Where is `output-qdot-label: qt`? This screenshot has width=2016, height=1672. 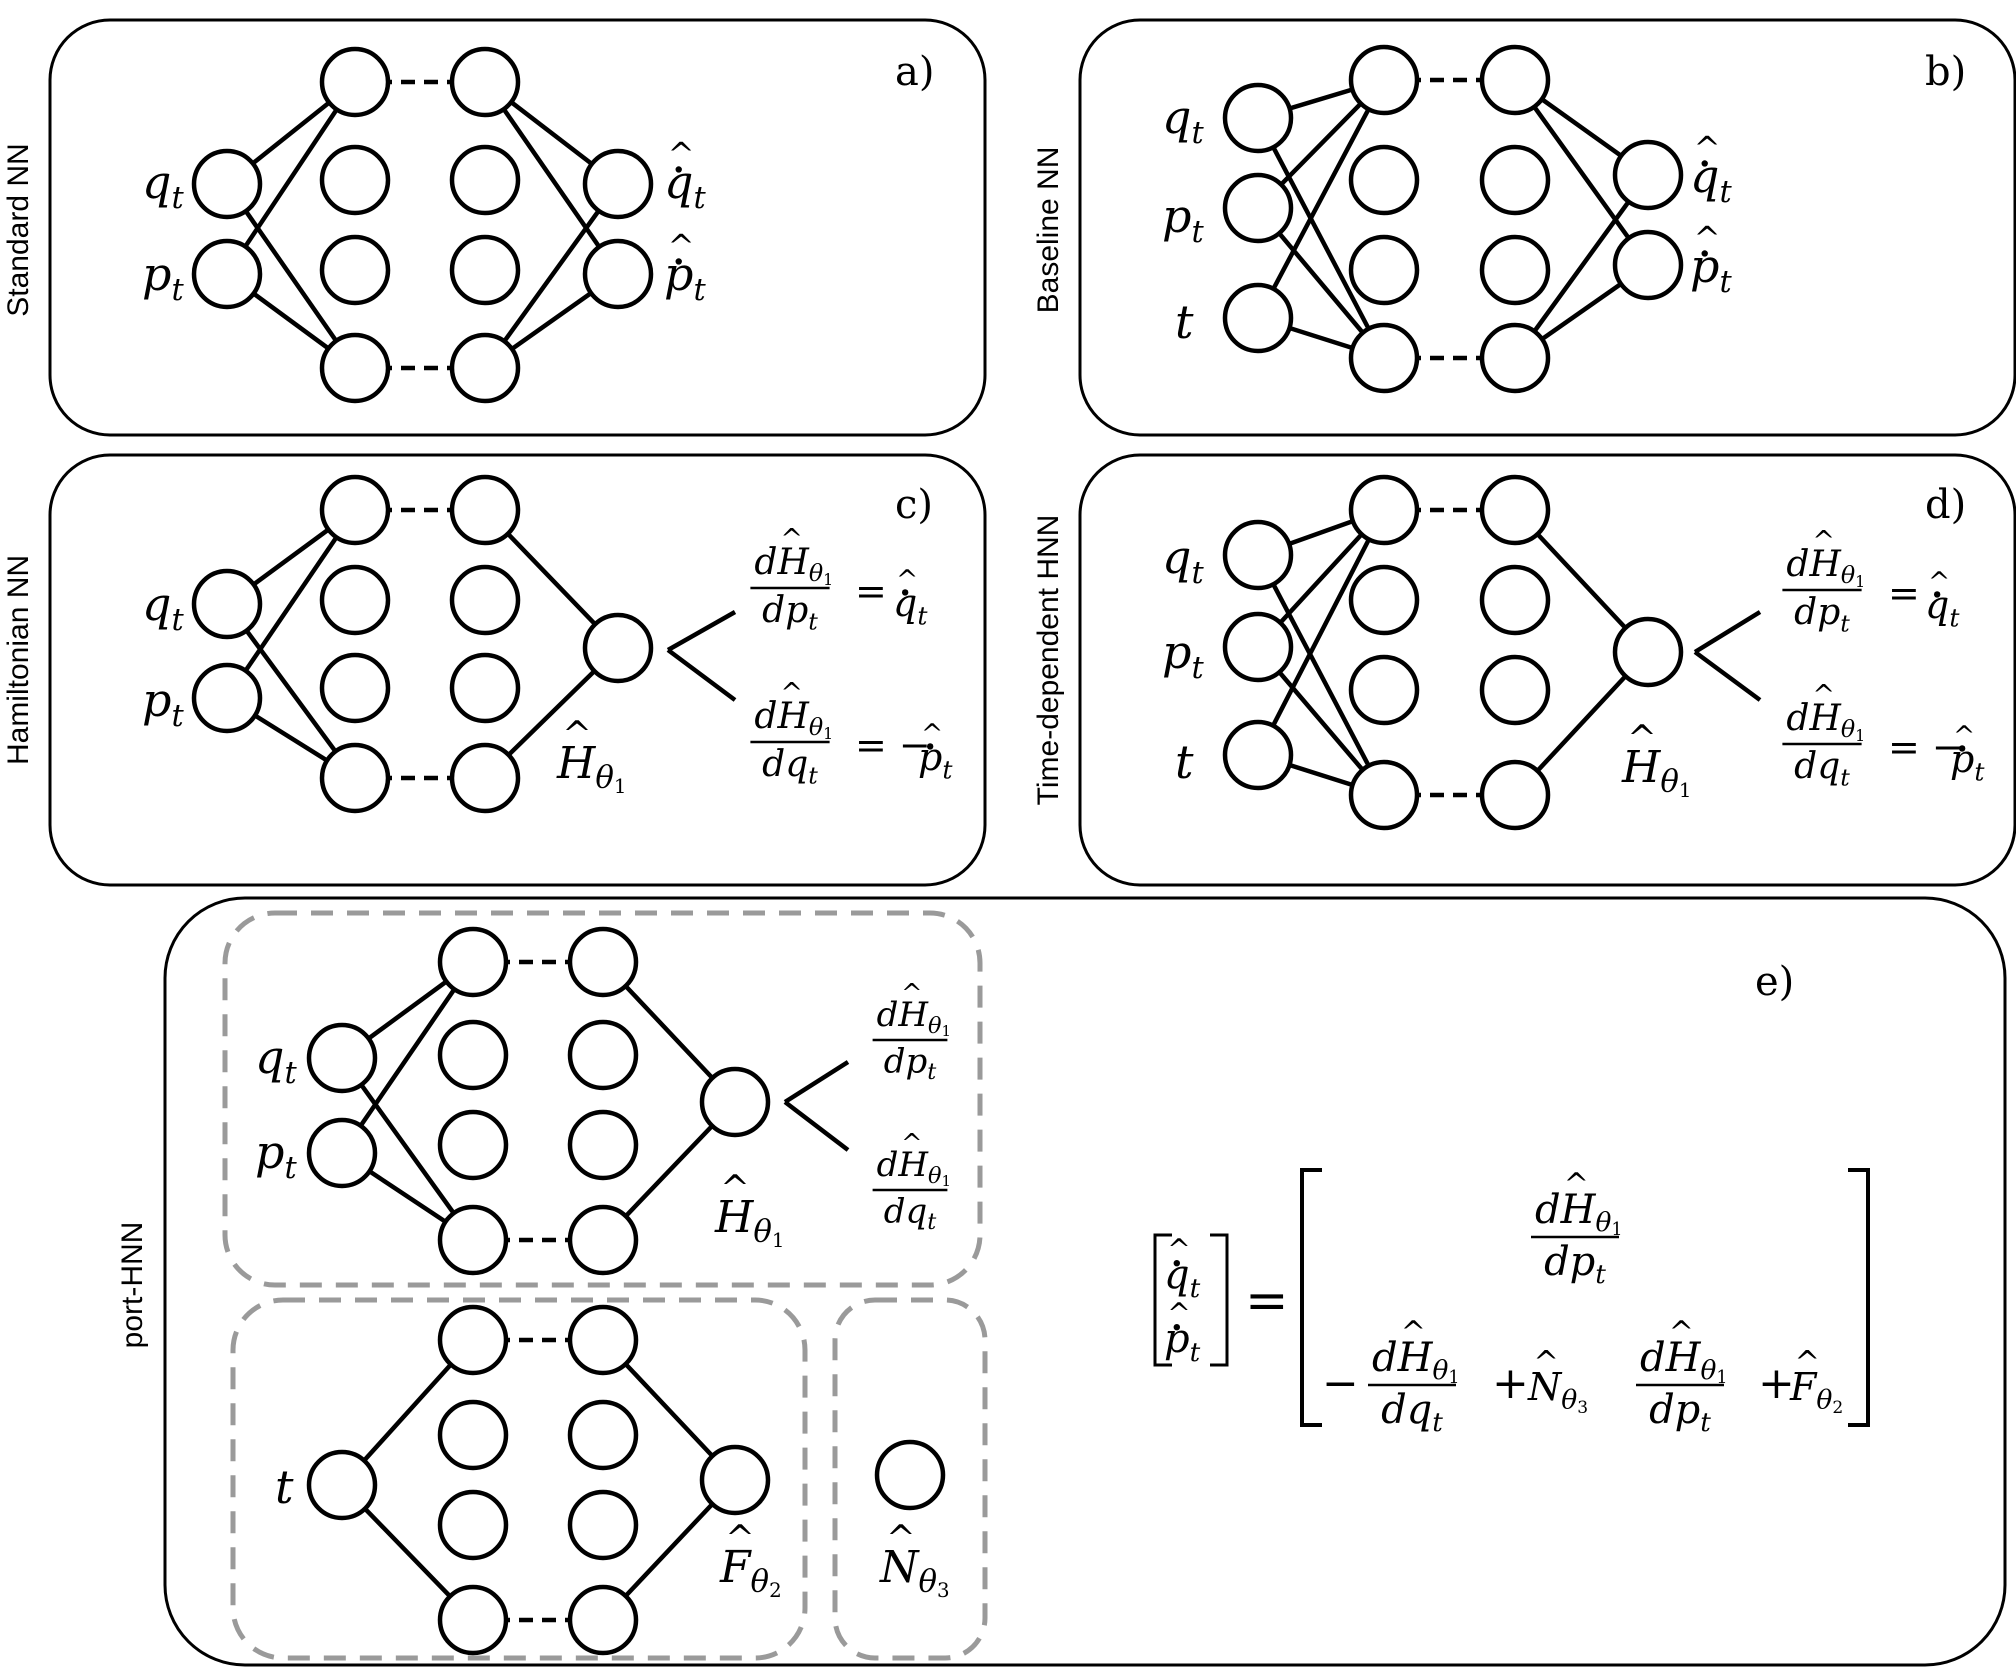 output-qdot-label: qt is located at coordinates (1711, 179).